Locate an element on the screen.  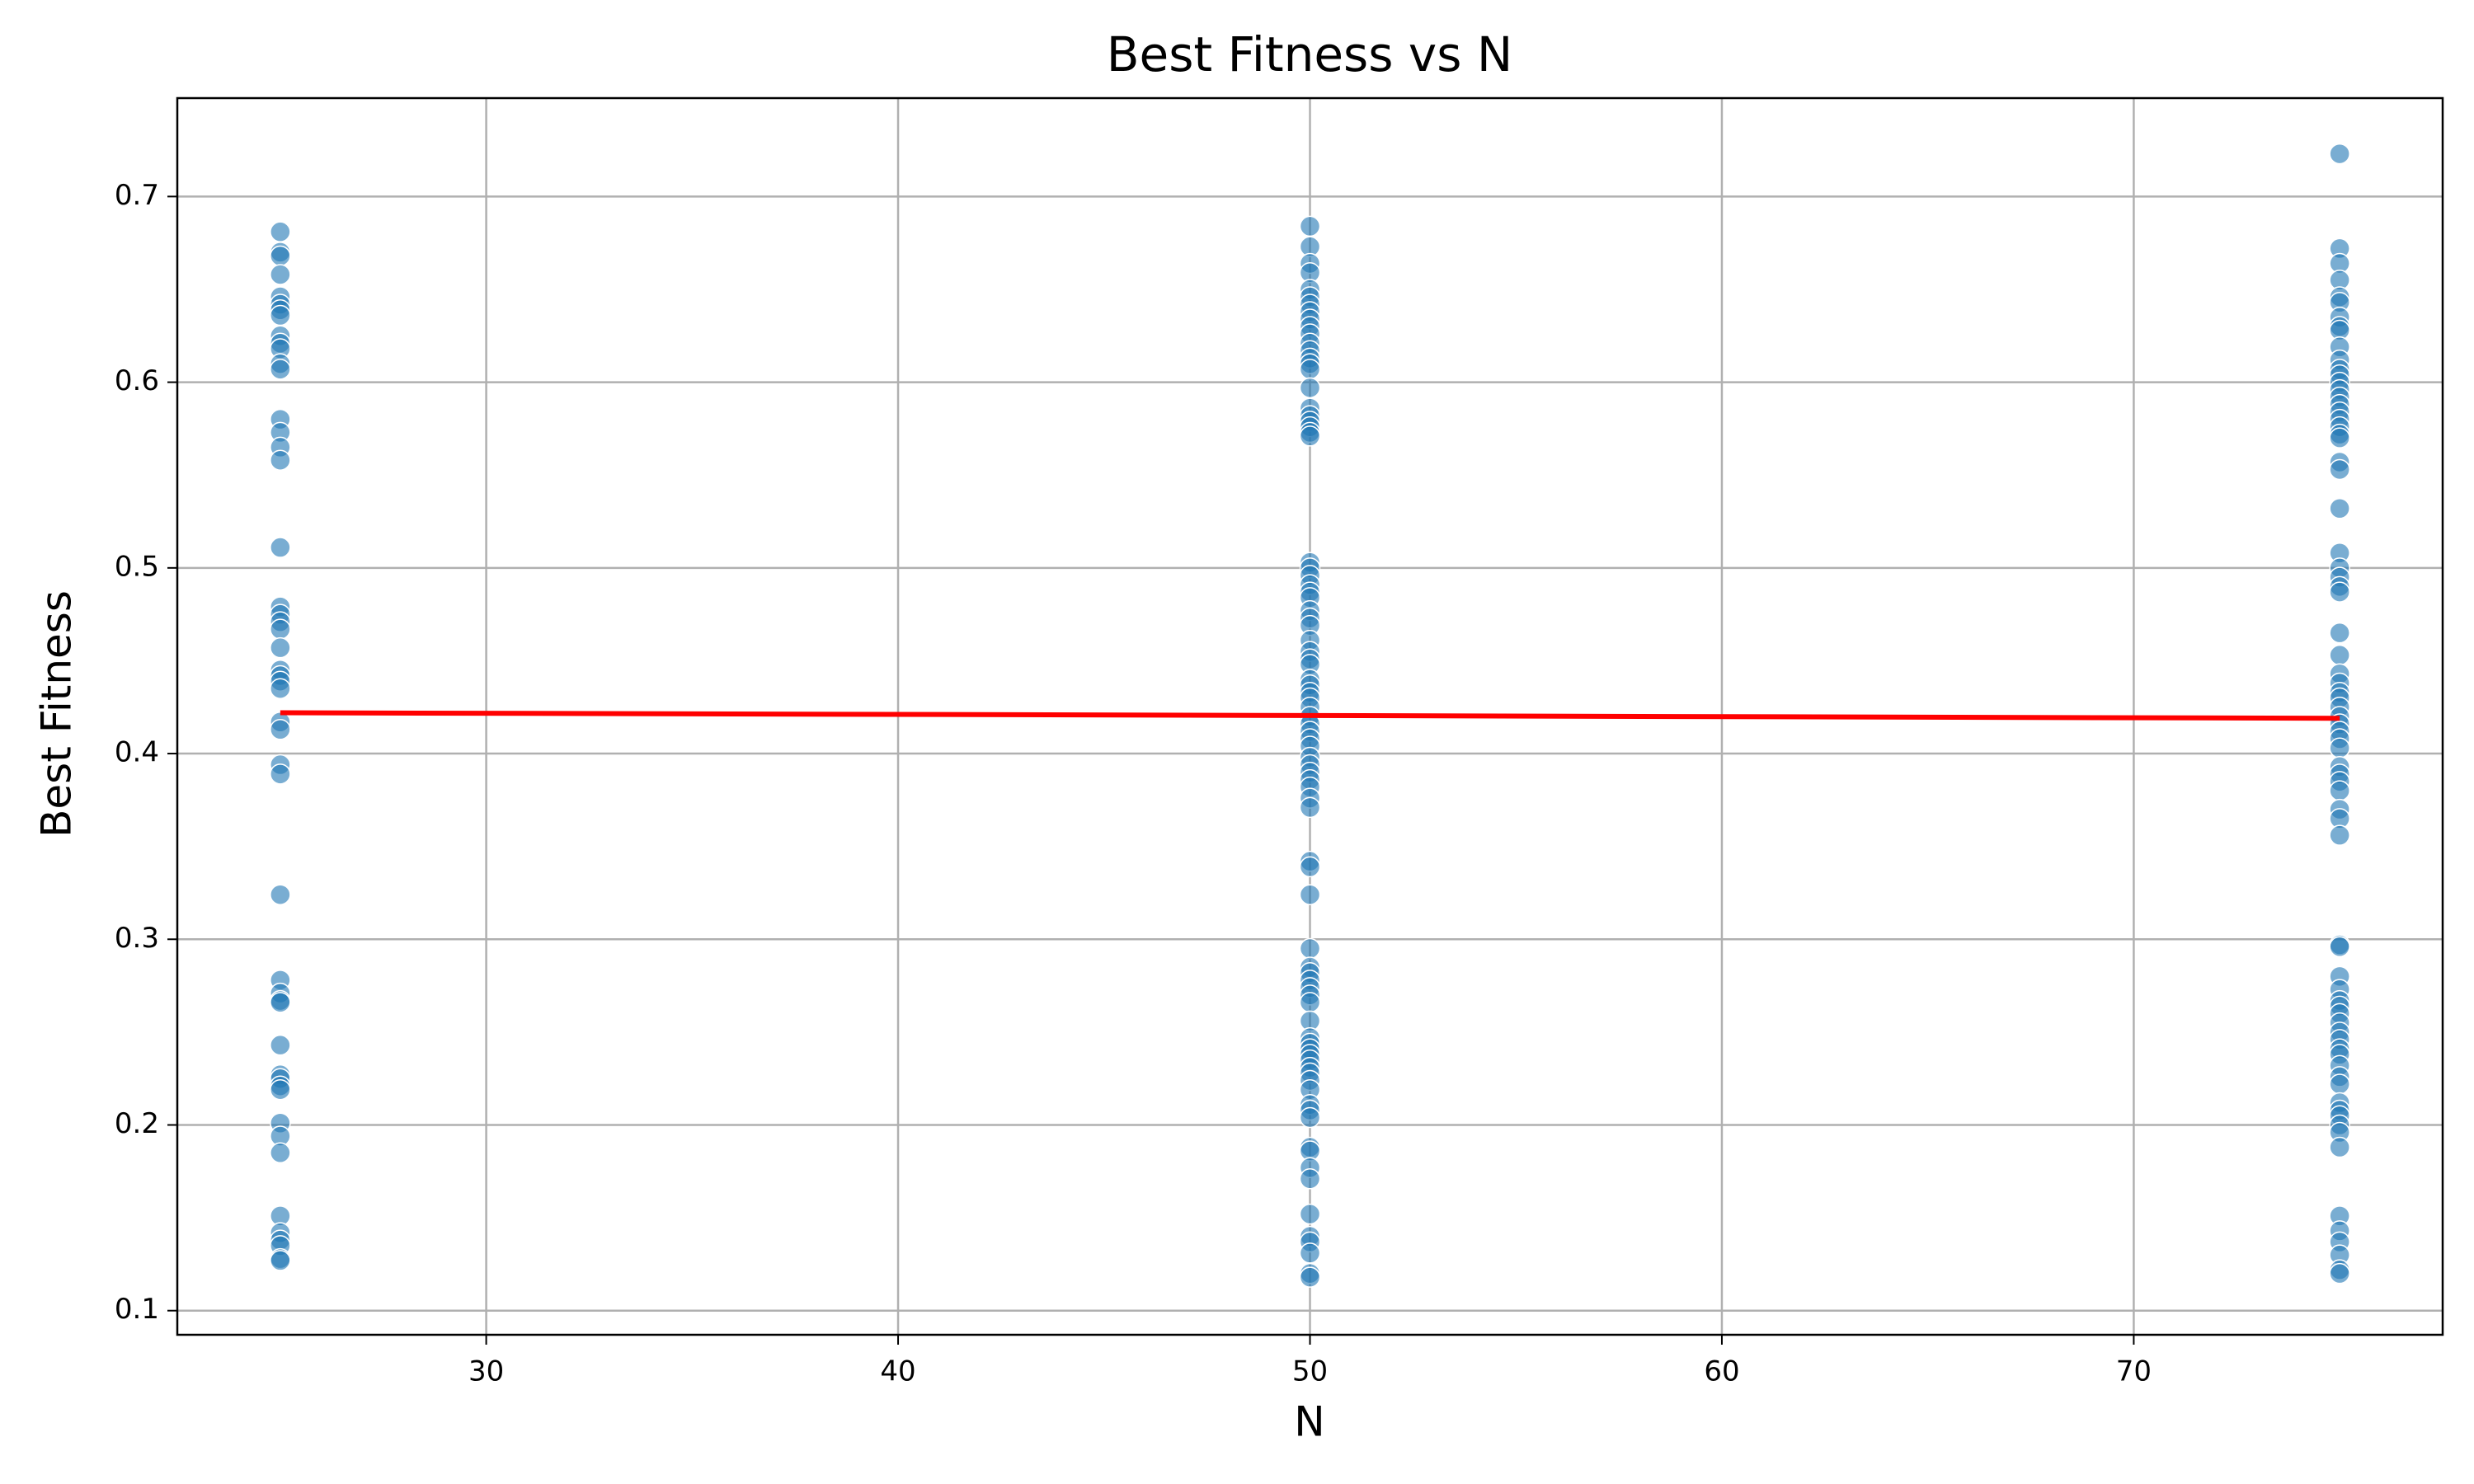
y-tick-label: 0.3 is located at coordinates (137, 938).